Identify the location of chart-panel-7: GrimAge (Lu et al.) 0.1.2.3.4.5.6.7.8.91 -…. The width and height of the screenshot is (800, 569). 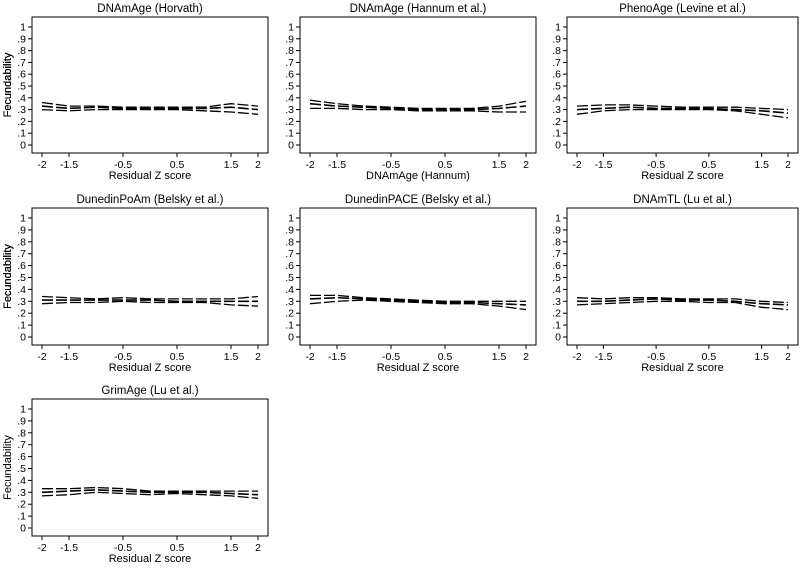
(135, 475).